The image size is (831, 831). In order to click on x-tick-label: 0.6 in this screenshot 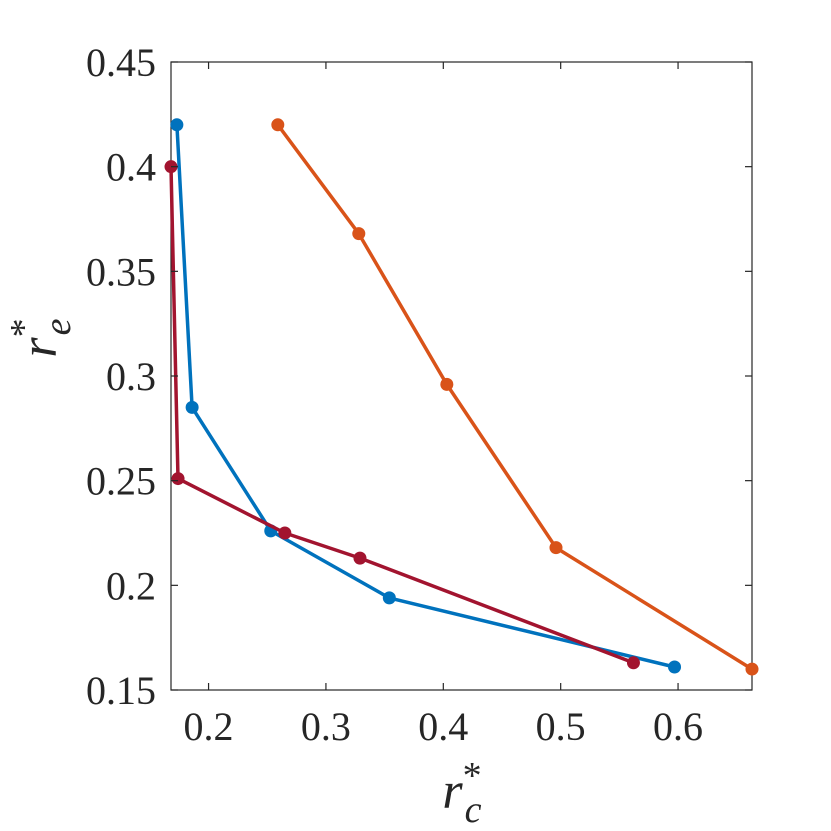, I will do `click(678, 726)`.